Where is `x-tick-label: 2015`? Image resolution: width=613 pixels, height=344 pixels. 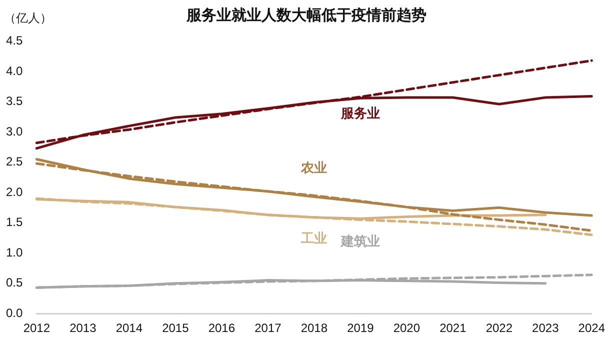 x-tick-label: 2015 is located at coordinates (176, 328).